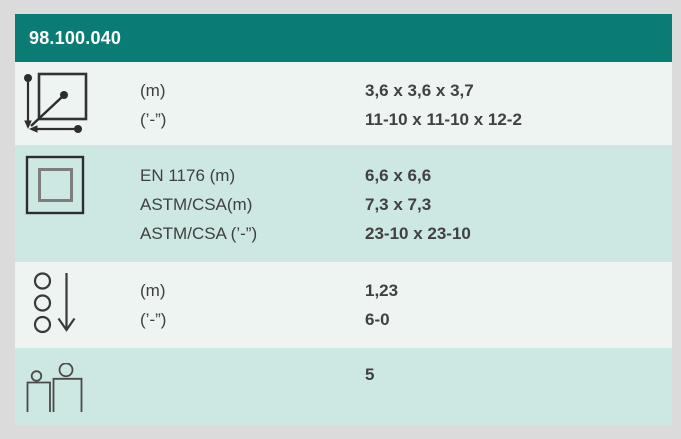 The height and width of the screenshot is (439, 681). I want to click on spec-value: 6-0, so click(377, 319).